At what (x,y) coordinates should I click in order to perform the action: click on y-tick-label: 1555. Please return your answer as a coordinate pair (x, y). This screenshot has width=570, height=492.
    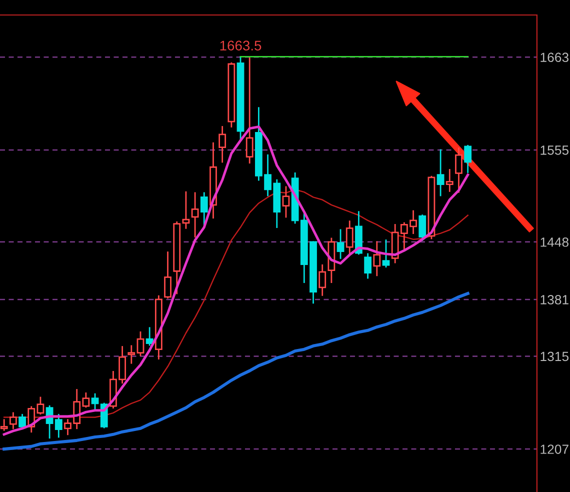
    Looking at the image, I should click on (554, 150).